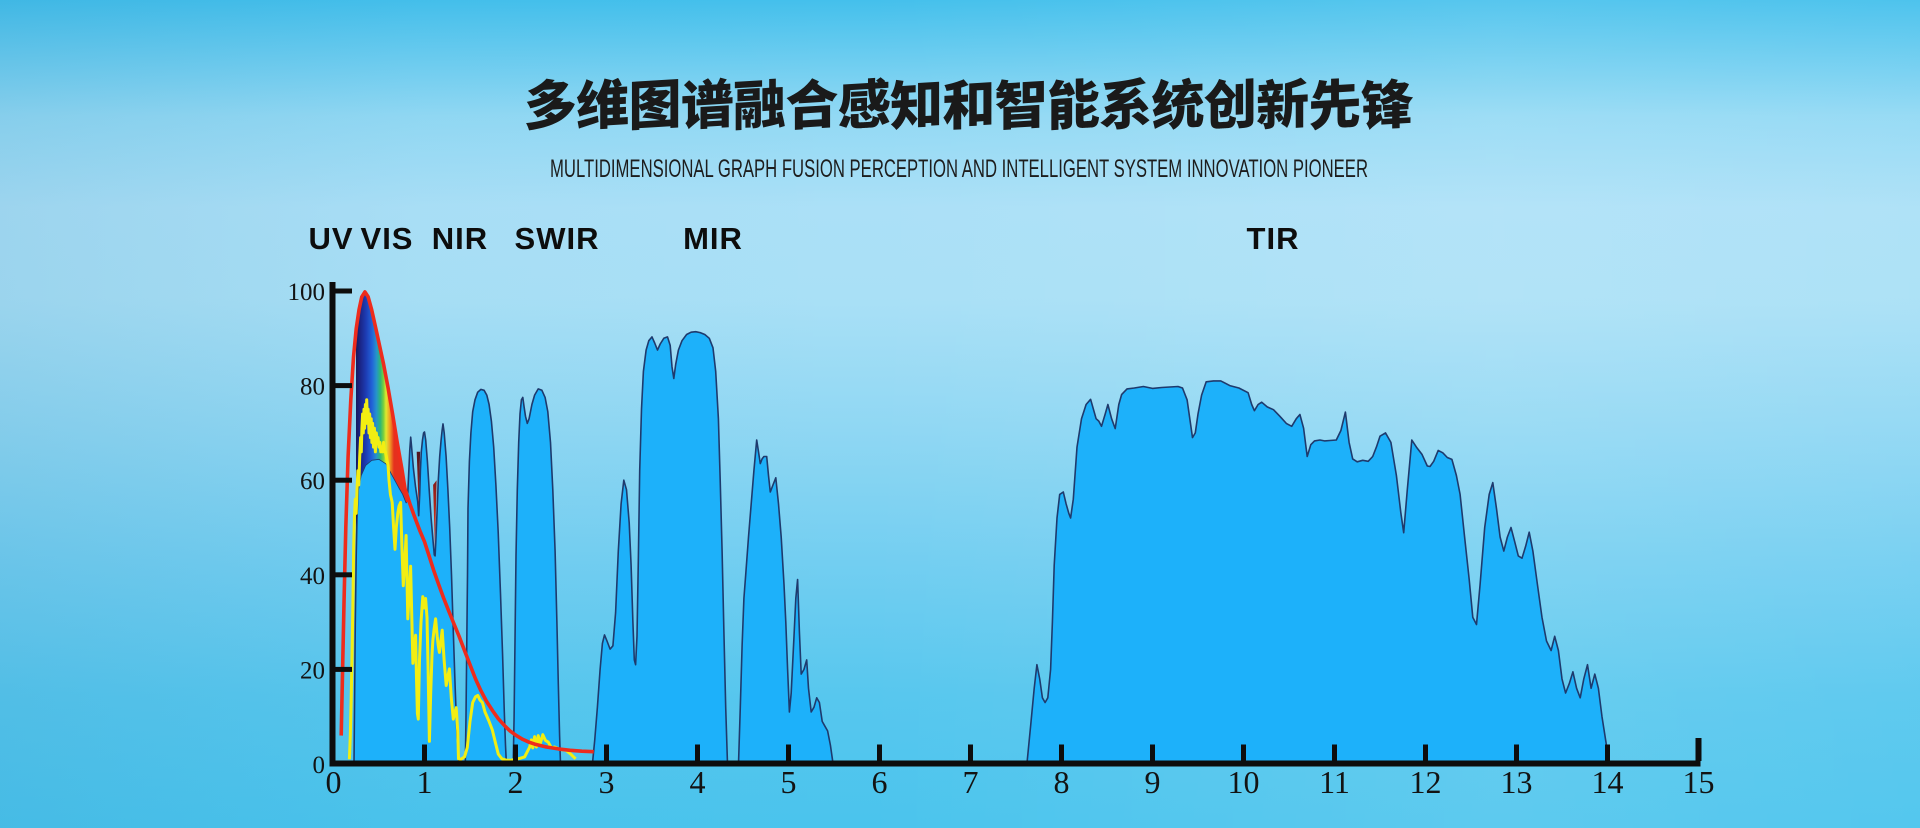  What do you see at coordinates (1517, 782) in the screenshot?
I see `svg-text: 13` at bounding box center [1517, 782].